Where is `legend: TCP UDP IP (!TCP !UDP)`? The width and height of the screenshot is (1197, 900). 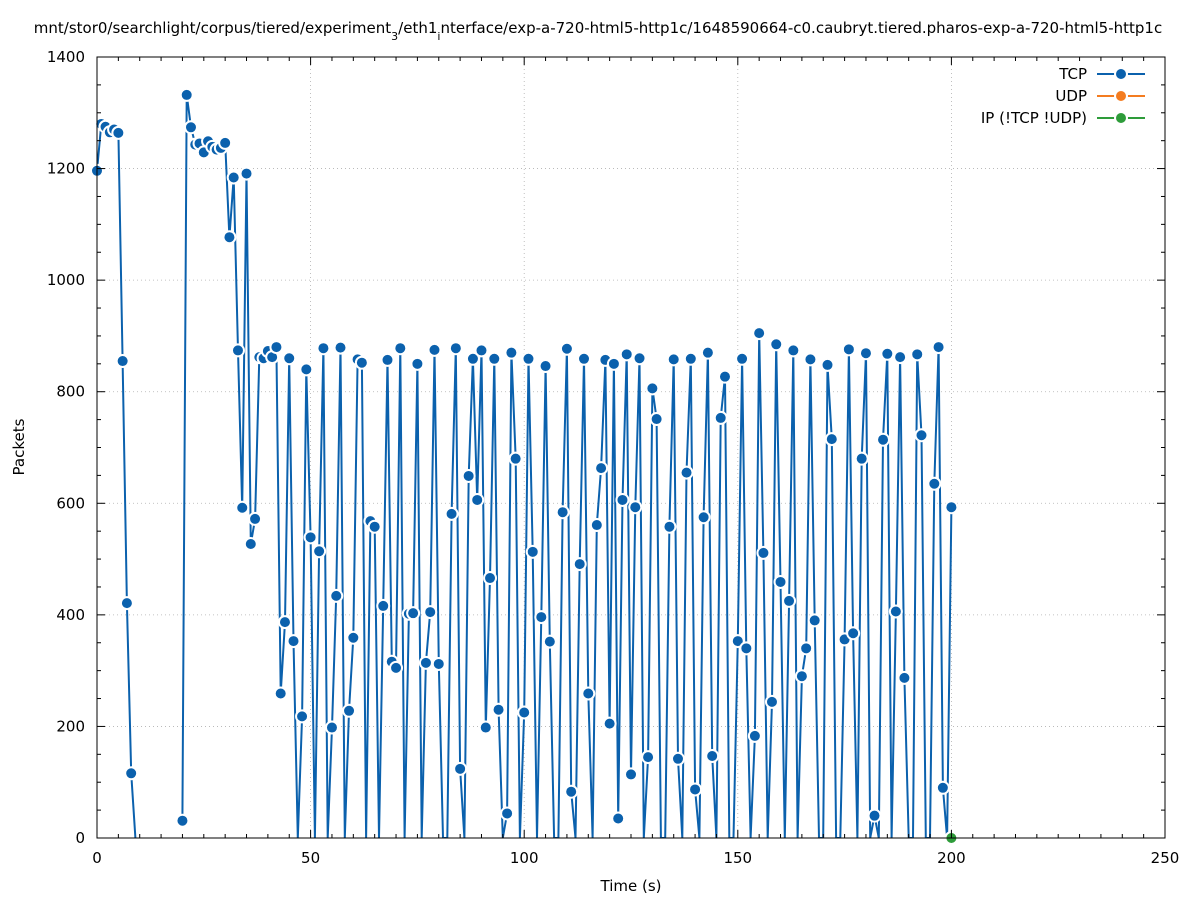
legend: TCP UDP IP (!TCP !UDP) is located at coordinates (1063, 96).